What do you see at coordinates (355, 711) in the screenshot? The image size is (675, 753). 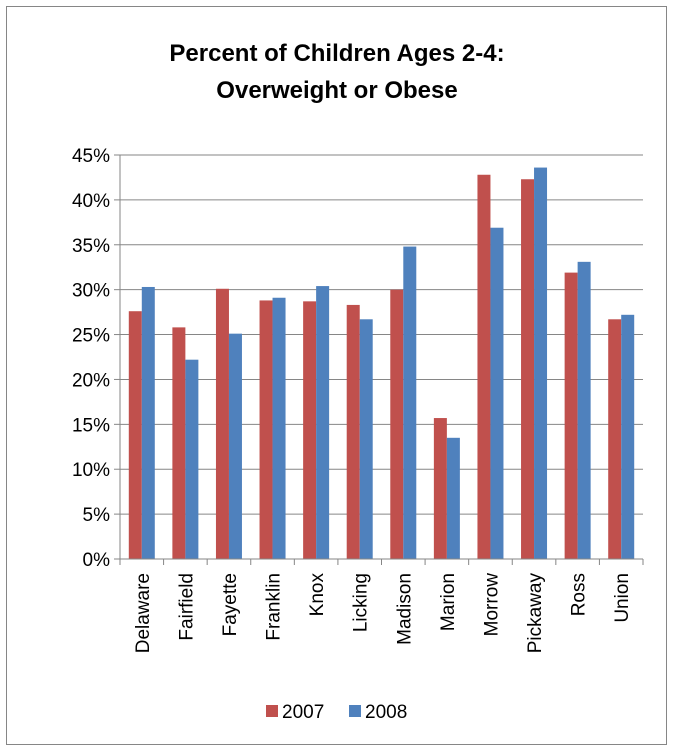 I see `legend-swatch-2008` at bounding box center [355, 711].